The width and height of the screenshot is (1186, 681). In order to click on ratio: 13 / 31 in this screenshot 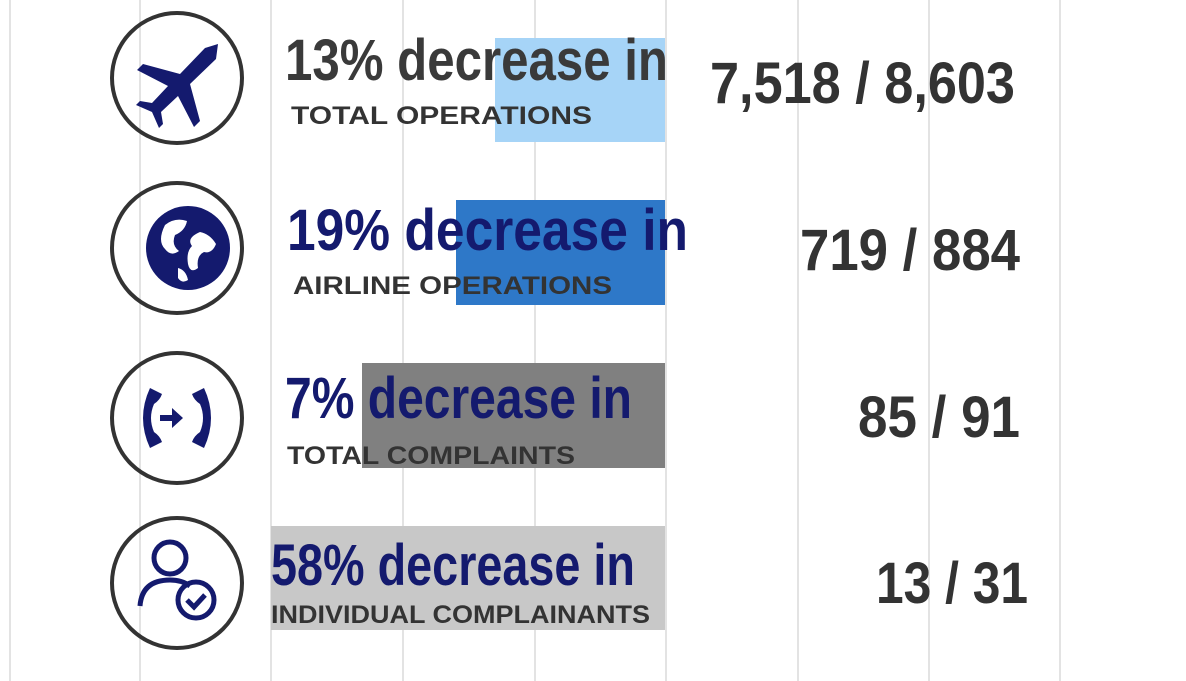, I will do `click(952, 583)`.